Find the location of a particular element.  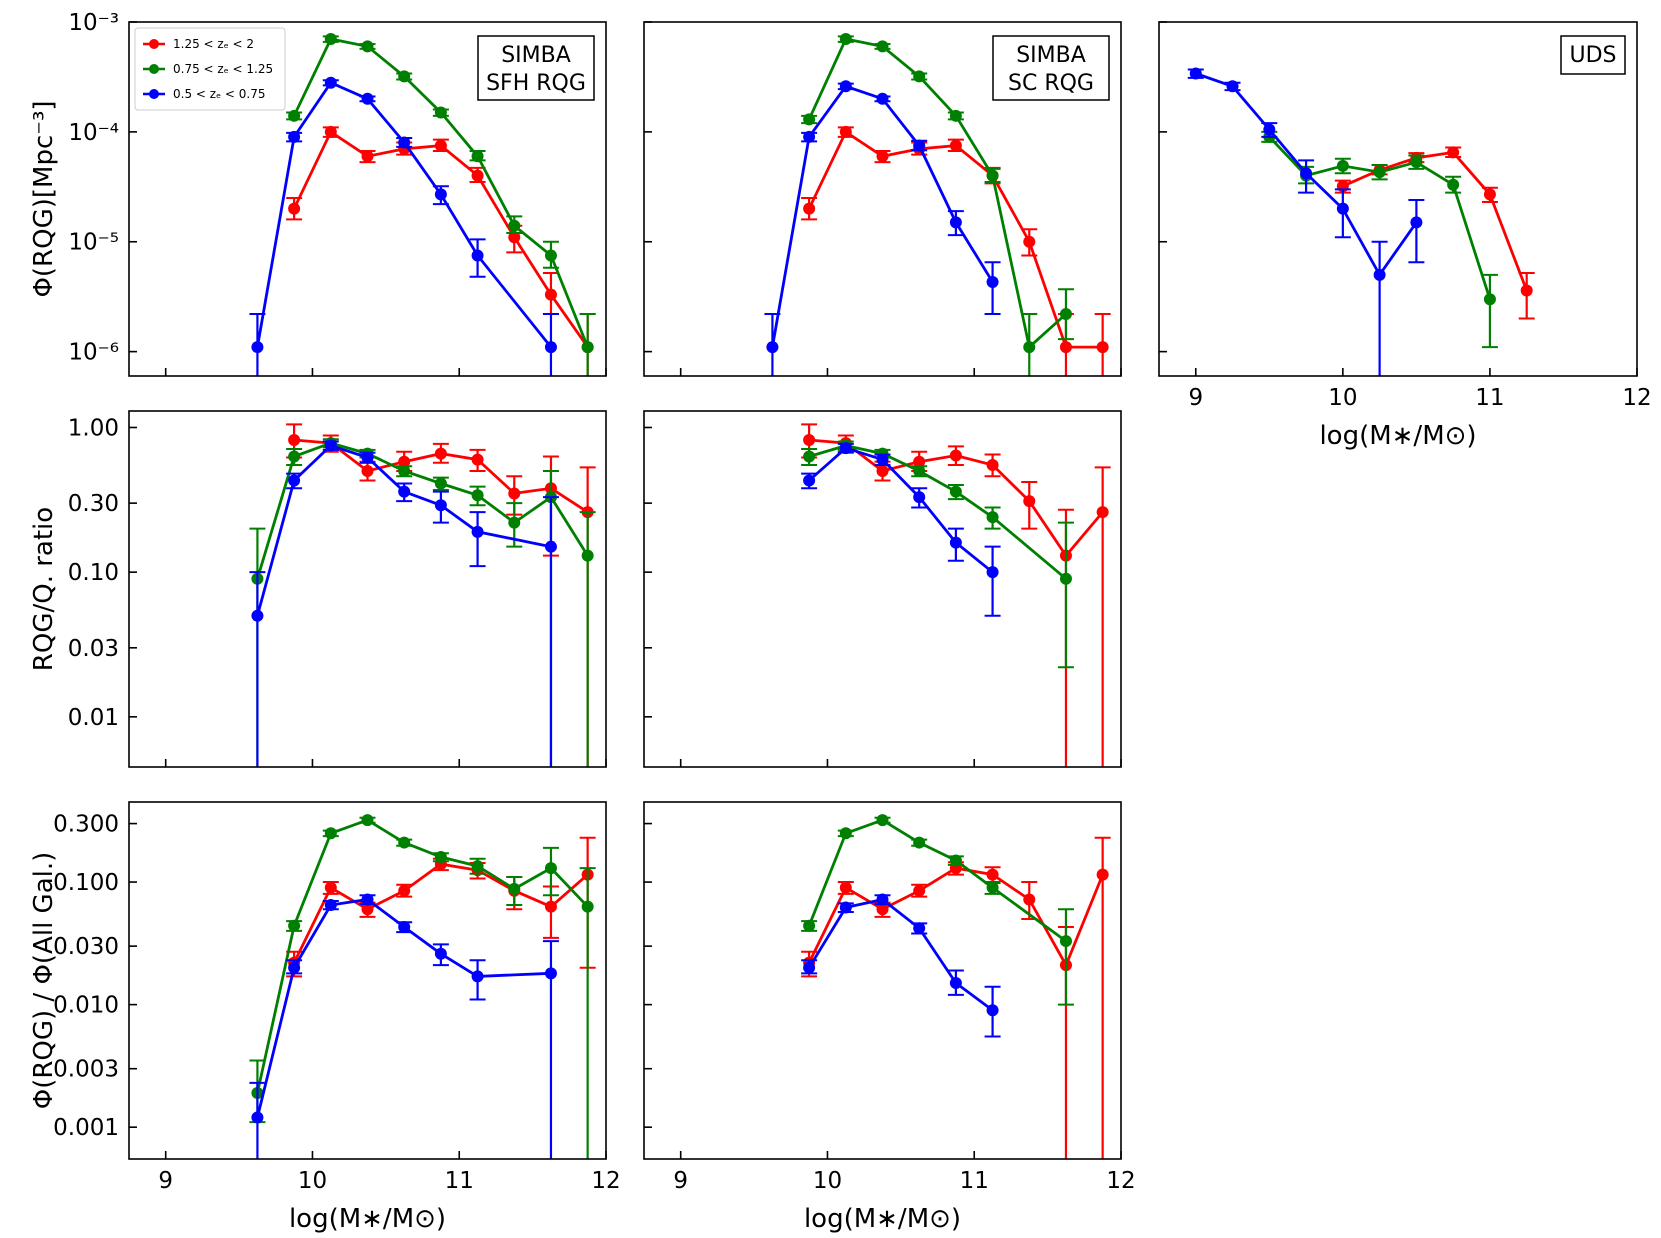

panel-frac-sc: 9 10 11 12 log(M∗/M⊙) is located at coordinates (889, 1017).